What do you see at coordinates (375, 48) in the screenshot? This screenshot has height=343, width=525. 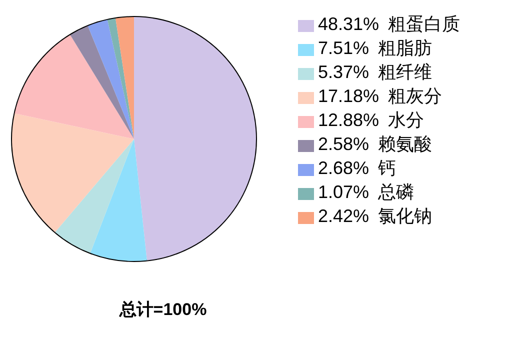 I see `legend-label: 7.51% 粗脂肪` at bounding box center [375, 48].